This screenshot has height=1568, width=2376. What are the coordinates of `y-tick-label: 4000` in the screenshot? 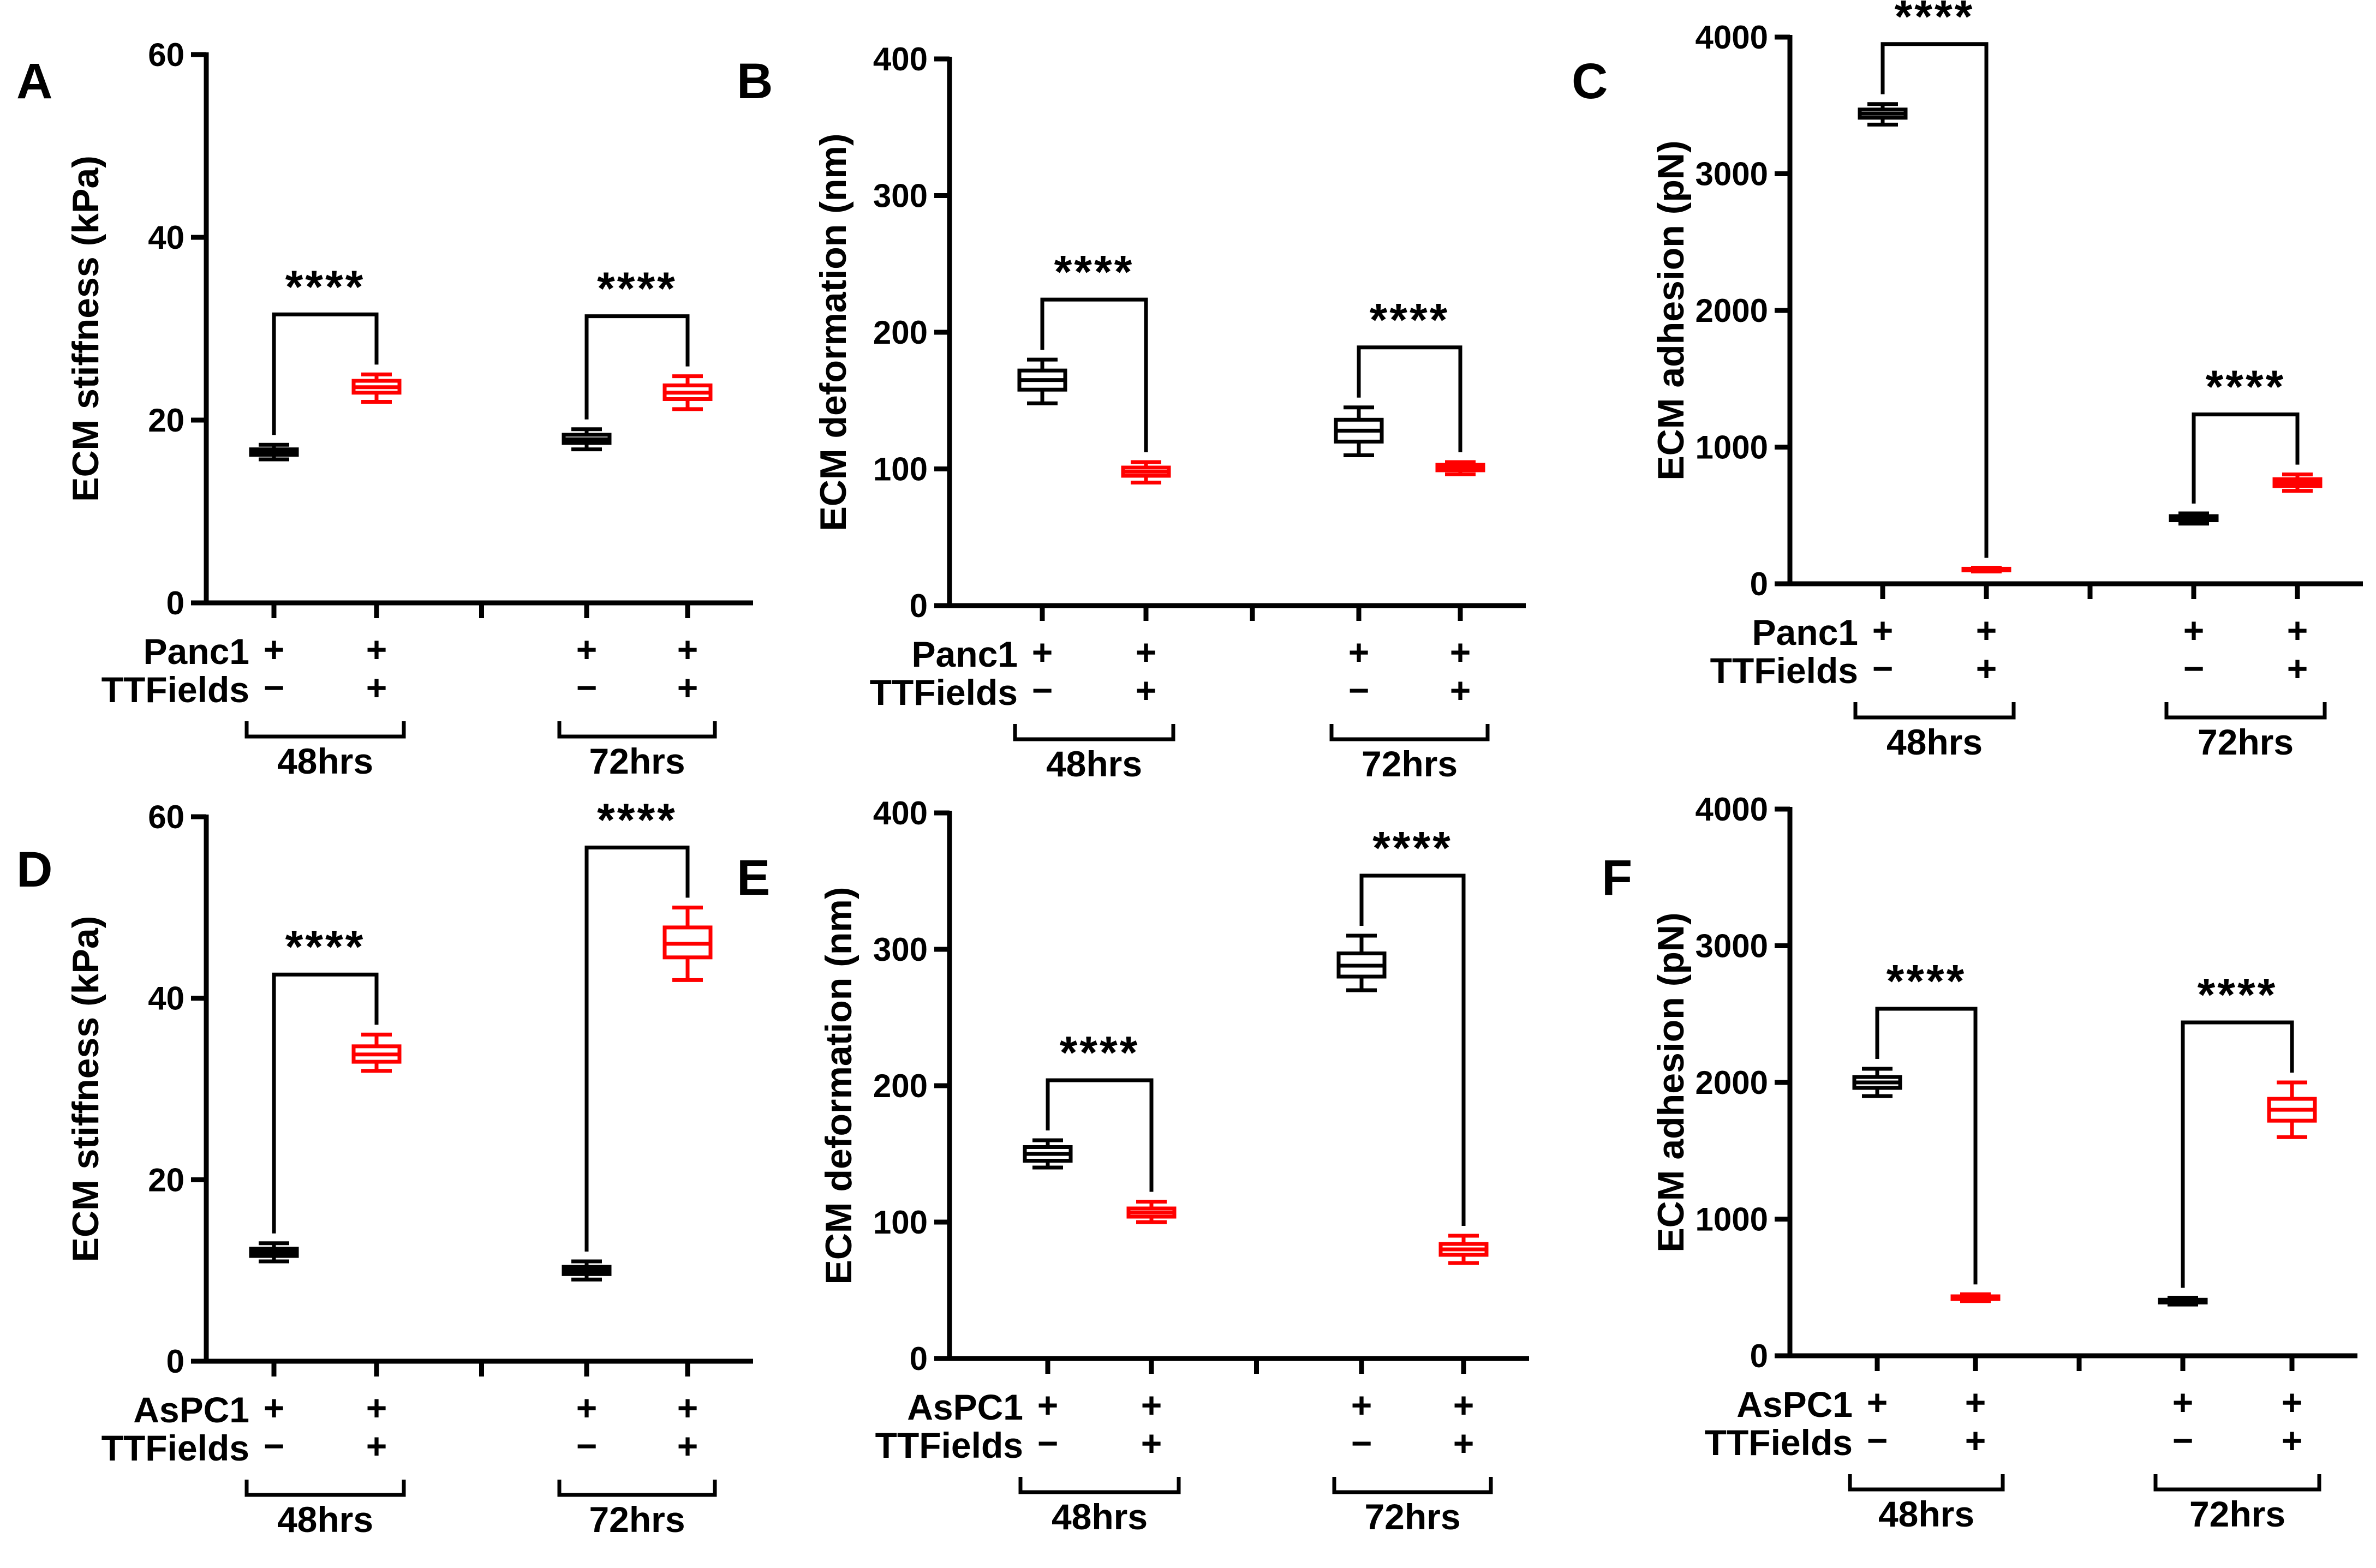 It's located at (1732, 37).